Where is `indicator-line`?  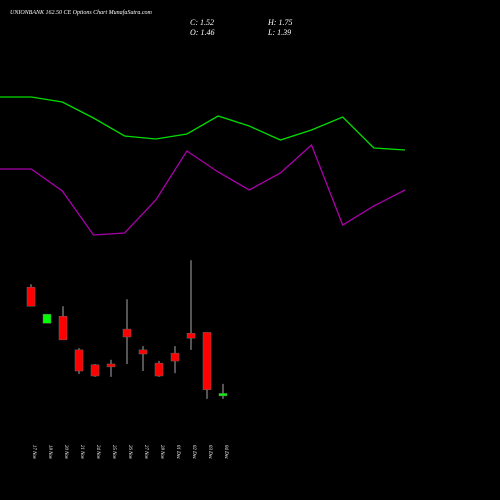
indicator-line is located at coordinates (203, 123).